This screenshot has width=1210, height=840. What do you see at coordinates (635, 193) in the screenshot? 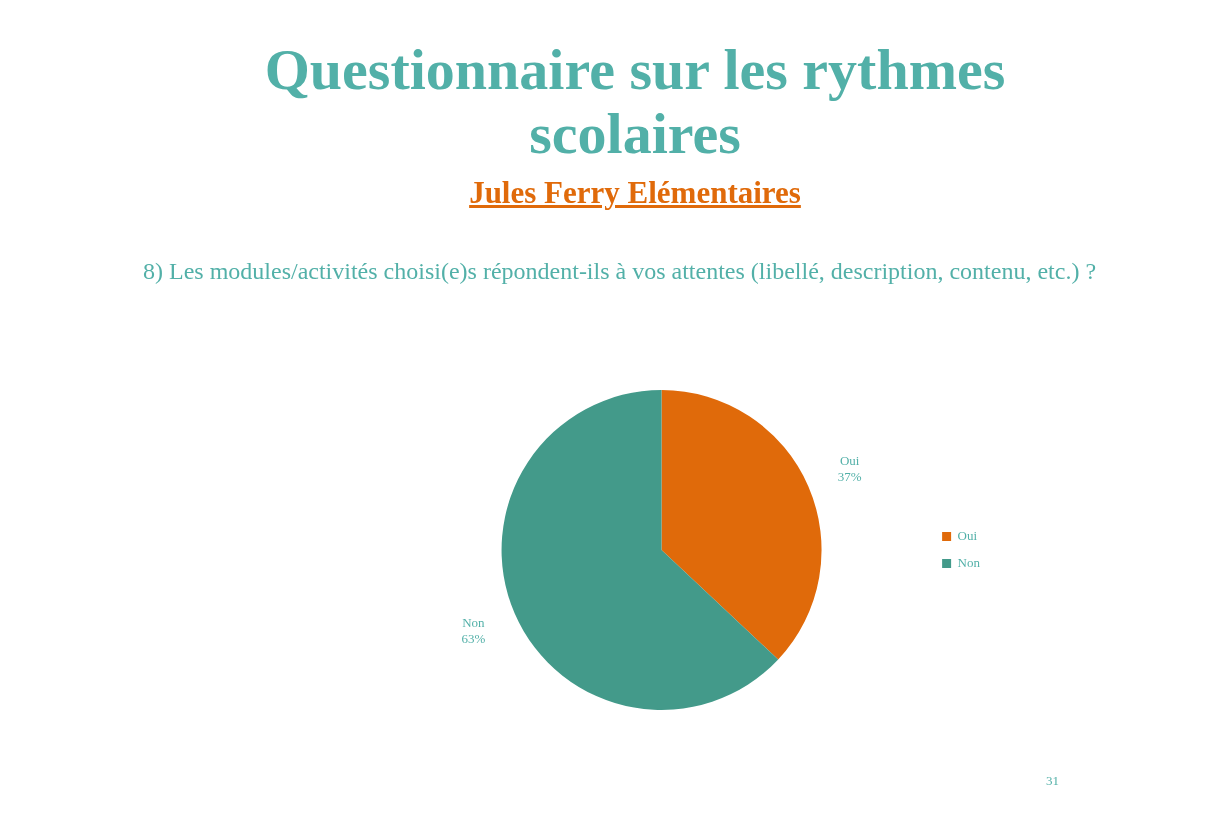
I see `chart-subtitle: Jules Ferry Elémentaires` at bounding box center [635, 193].